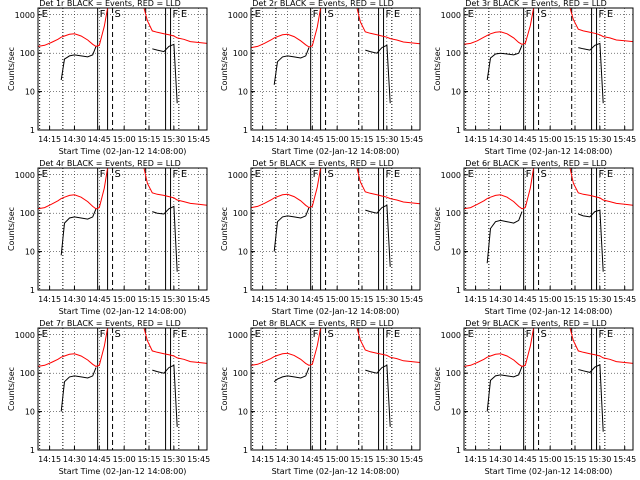 The width and height of the screenshot is (640, 480). Describe the element at coordinates (323, 4) in the screenshot. I see `chart-title: Det 2r BLACK = Events, RED = LLD` at that location.